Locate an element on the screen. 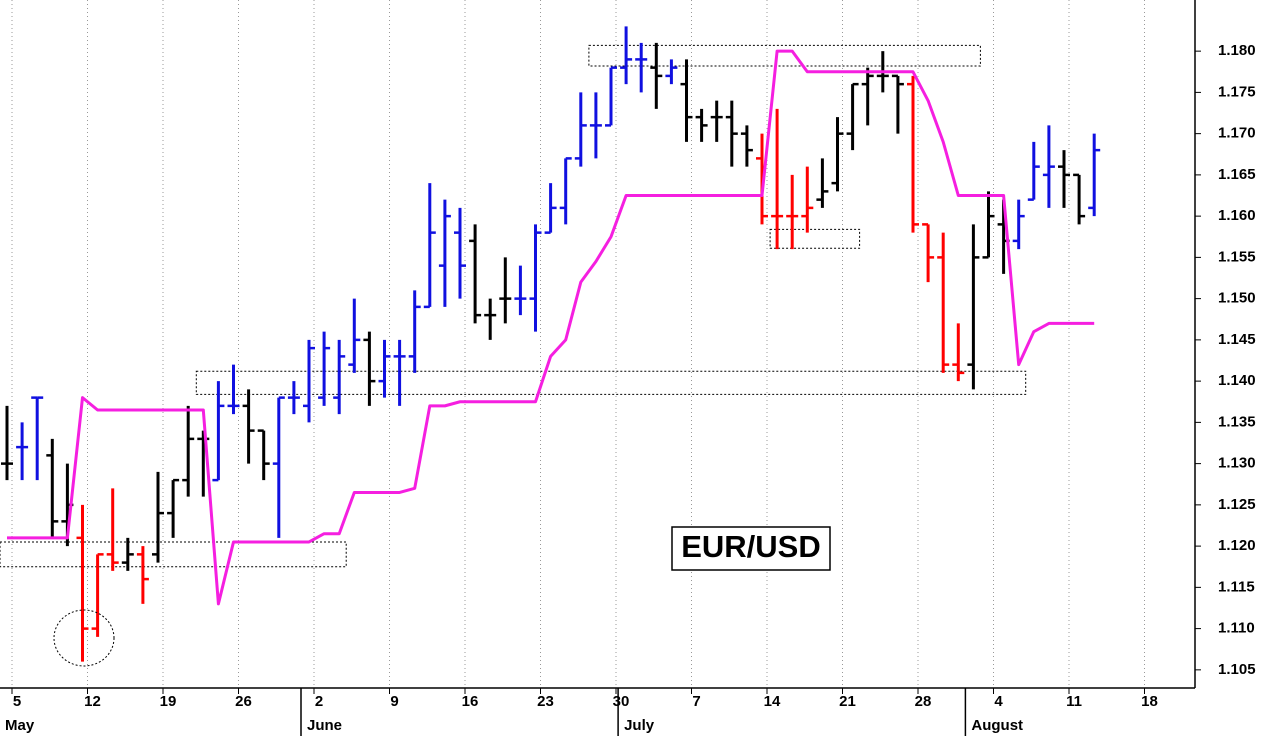 The height and width of the screenshot is (736, 1265). chart-title: EUR/USD is located at coordinates (751, 546).